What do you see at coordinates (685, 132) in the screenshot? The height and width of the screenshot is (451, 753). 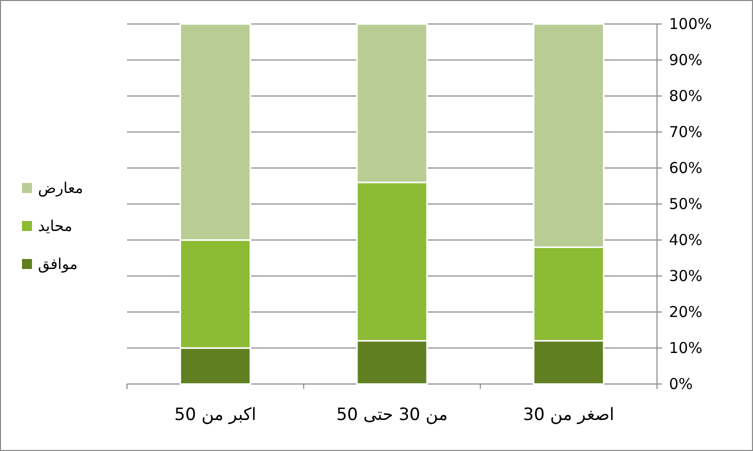 I see `y-tick-label: 70%` at bounding box center [685, 132].